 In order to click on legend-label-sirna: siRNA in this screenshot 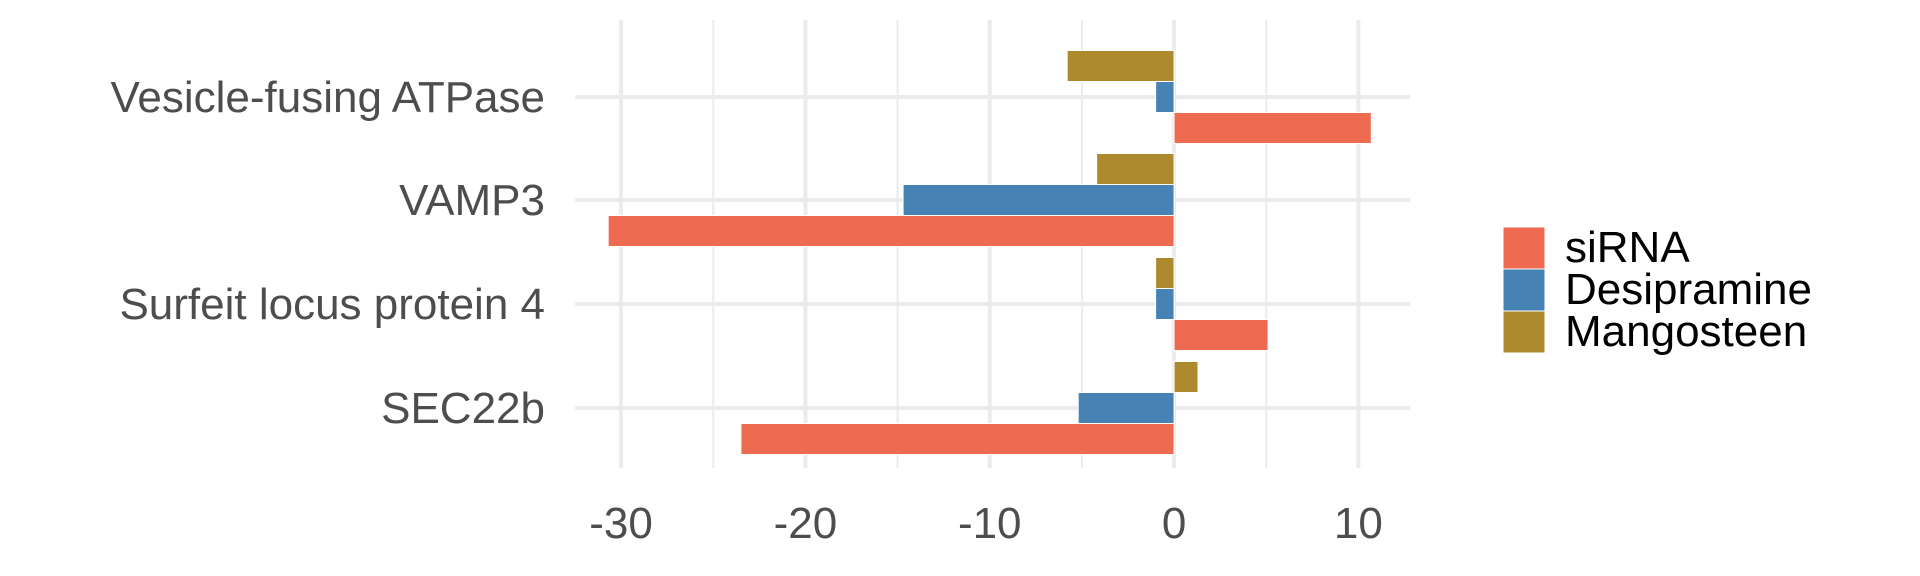, I will do `click(1627, 247)`.